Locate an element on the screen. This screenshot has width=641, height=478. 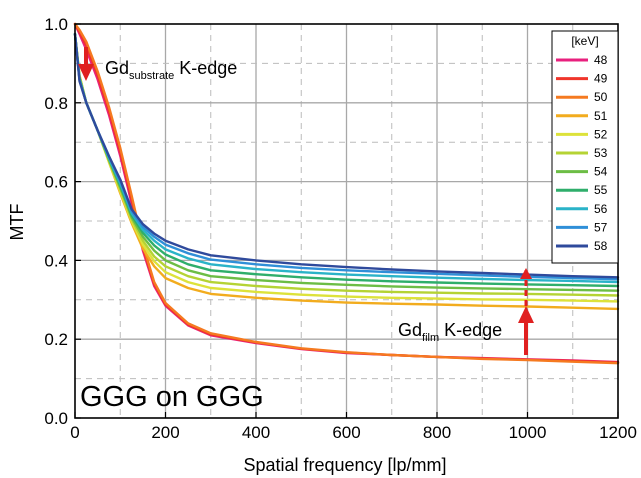
legend-title: [keV] is located at coordinates (584, 41).